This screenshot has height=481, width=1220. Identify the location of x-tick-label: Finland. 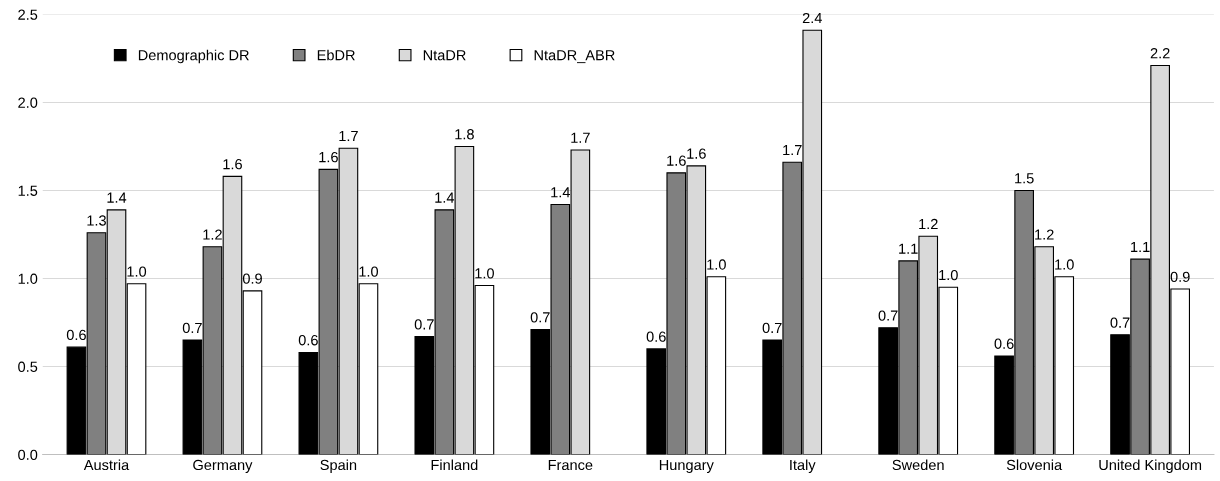
(454, 465).